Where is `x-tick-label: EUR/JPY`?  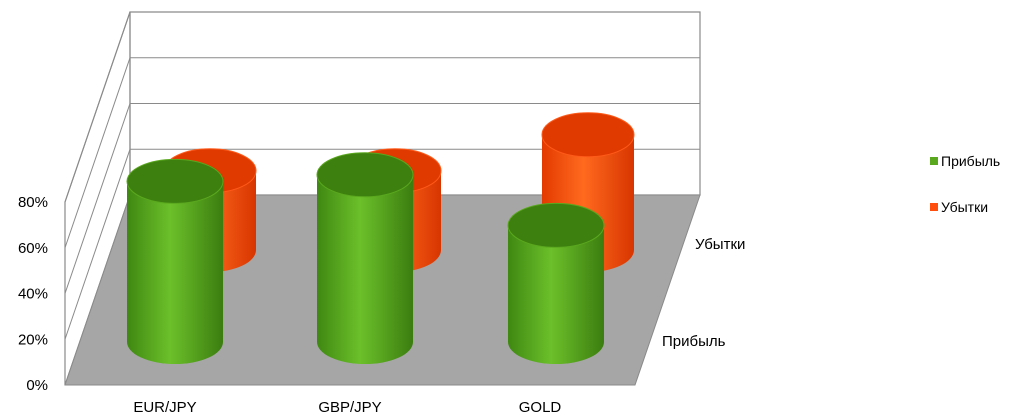
x-tick-label: EUR/JPY is located at coordinates (164, 407).